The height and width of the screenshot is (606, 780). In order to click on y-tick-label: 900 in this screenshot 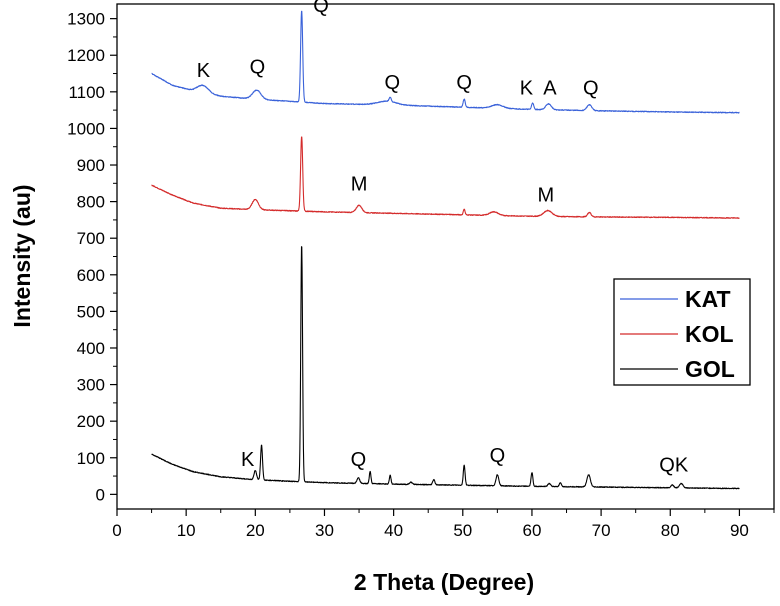, I will do `click(91, 165)`.